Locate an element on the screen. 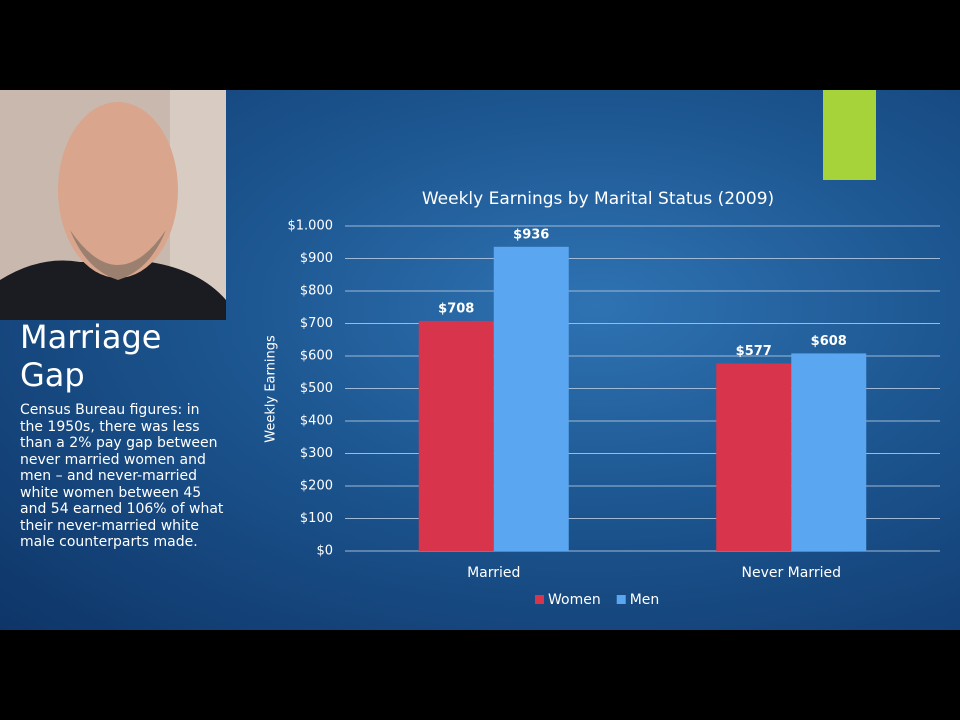  value-label: $577 is located at coordinates (754, 351).